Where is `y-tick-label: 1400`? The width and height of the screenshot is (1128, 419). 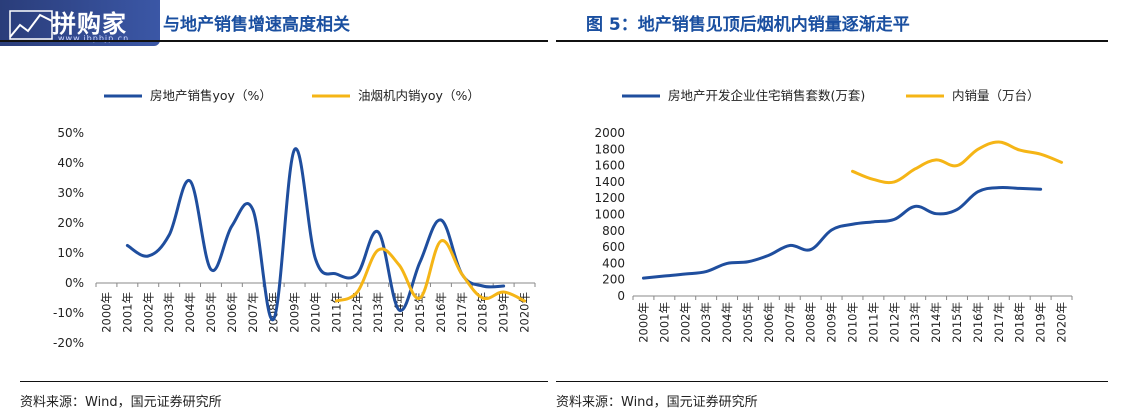
y-tick-label: 1400 is located at coordinates (609, 182).